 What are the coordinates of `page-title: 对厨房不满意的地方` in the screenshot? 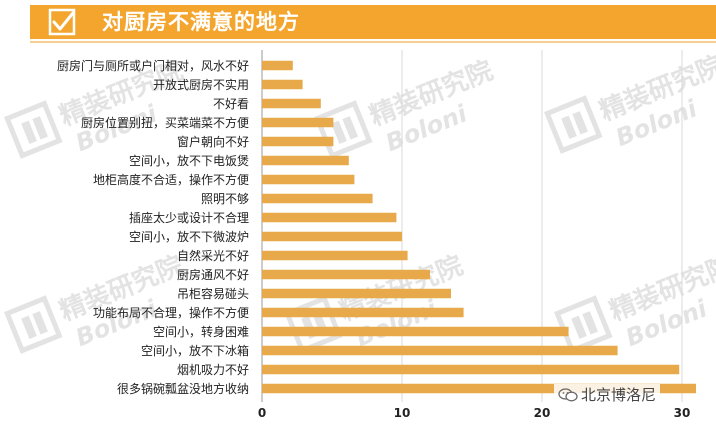 It's located at (201, 22).